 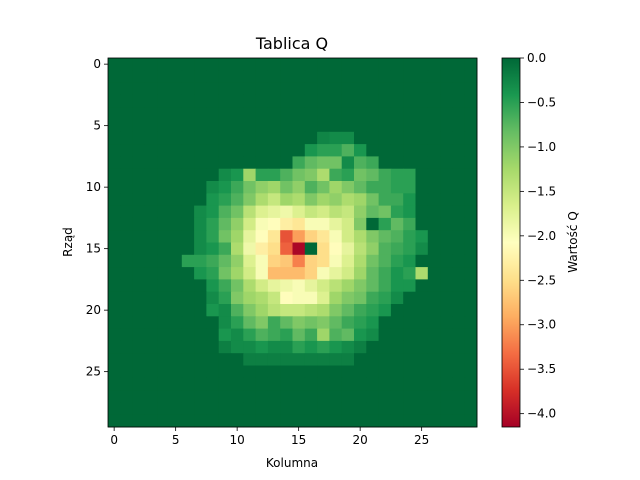 I want to click on x-tick-label: 25, so click(x=421, y=440).